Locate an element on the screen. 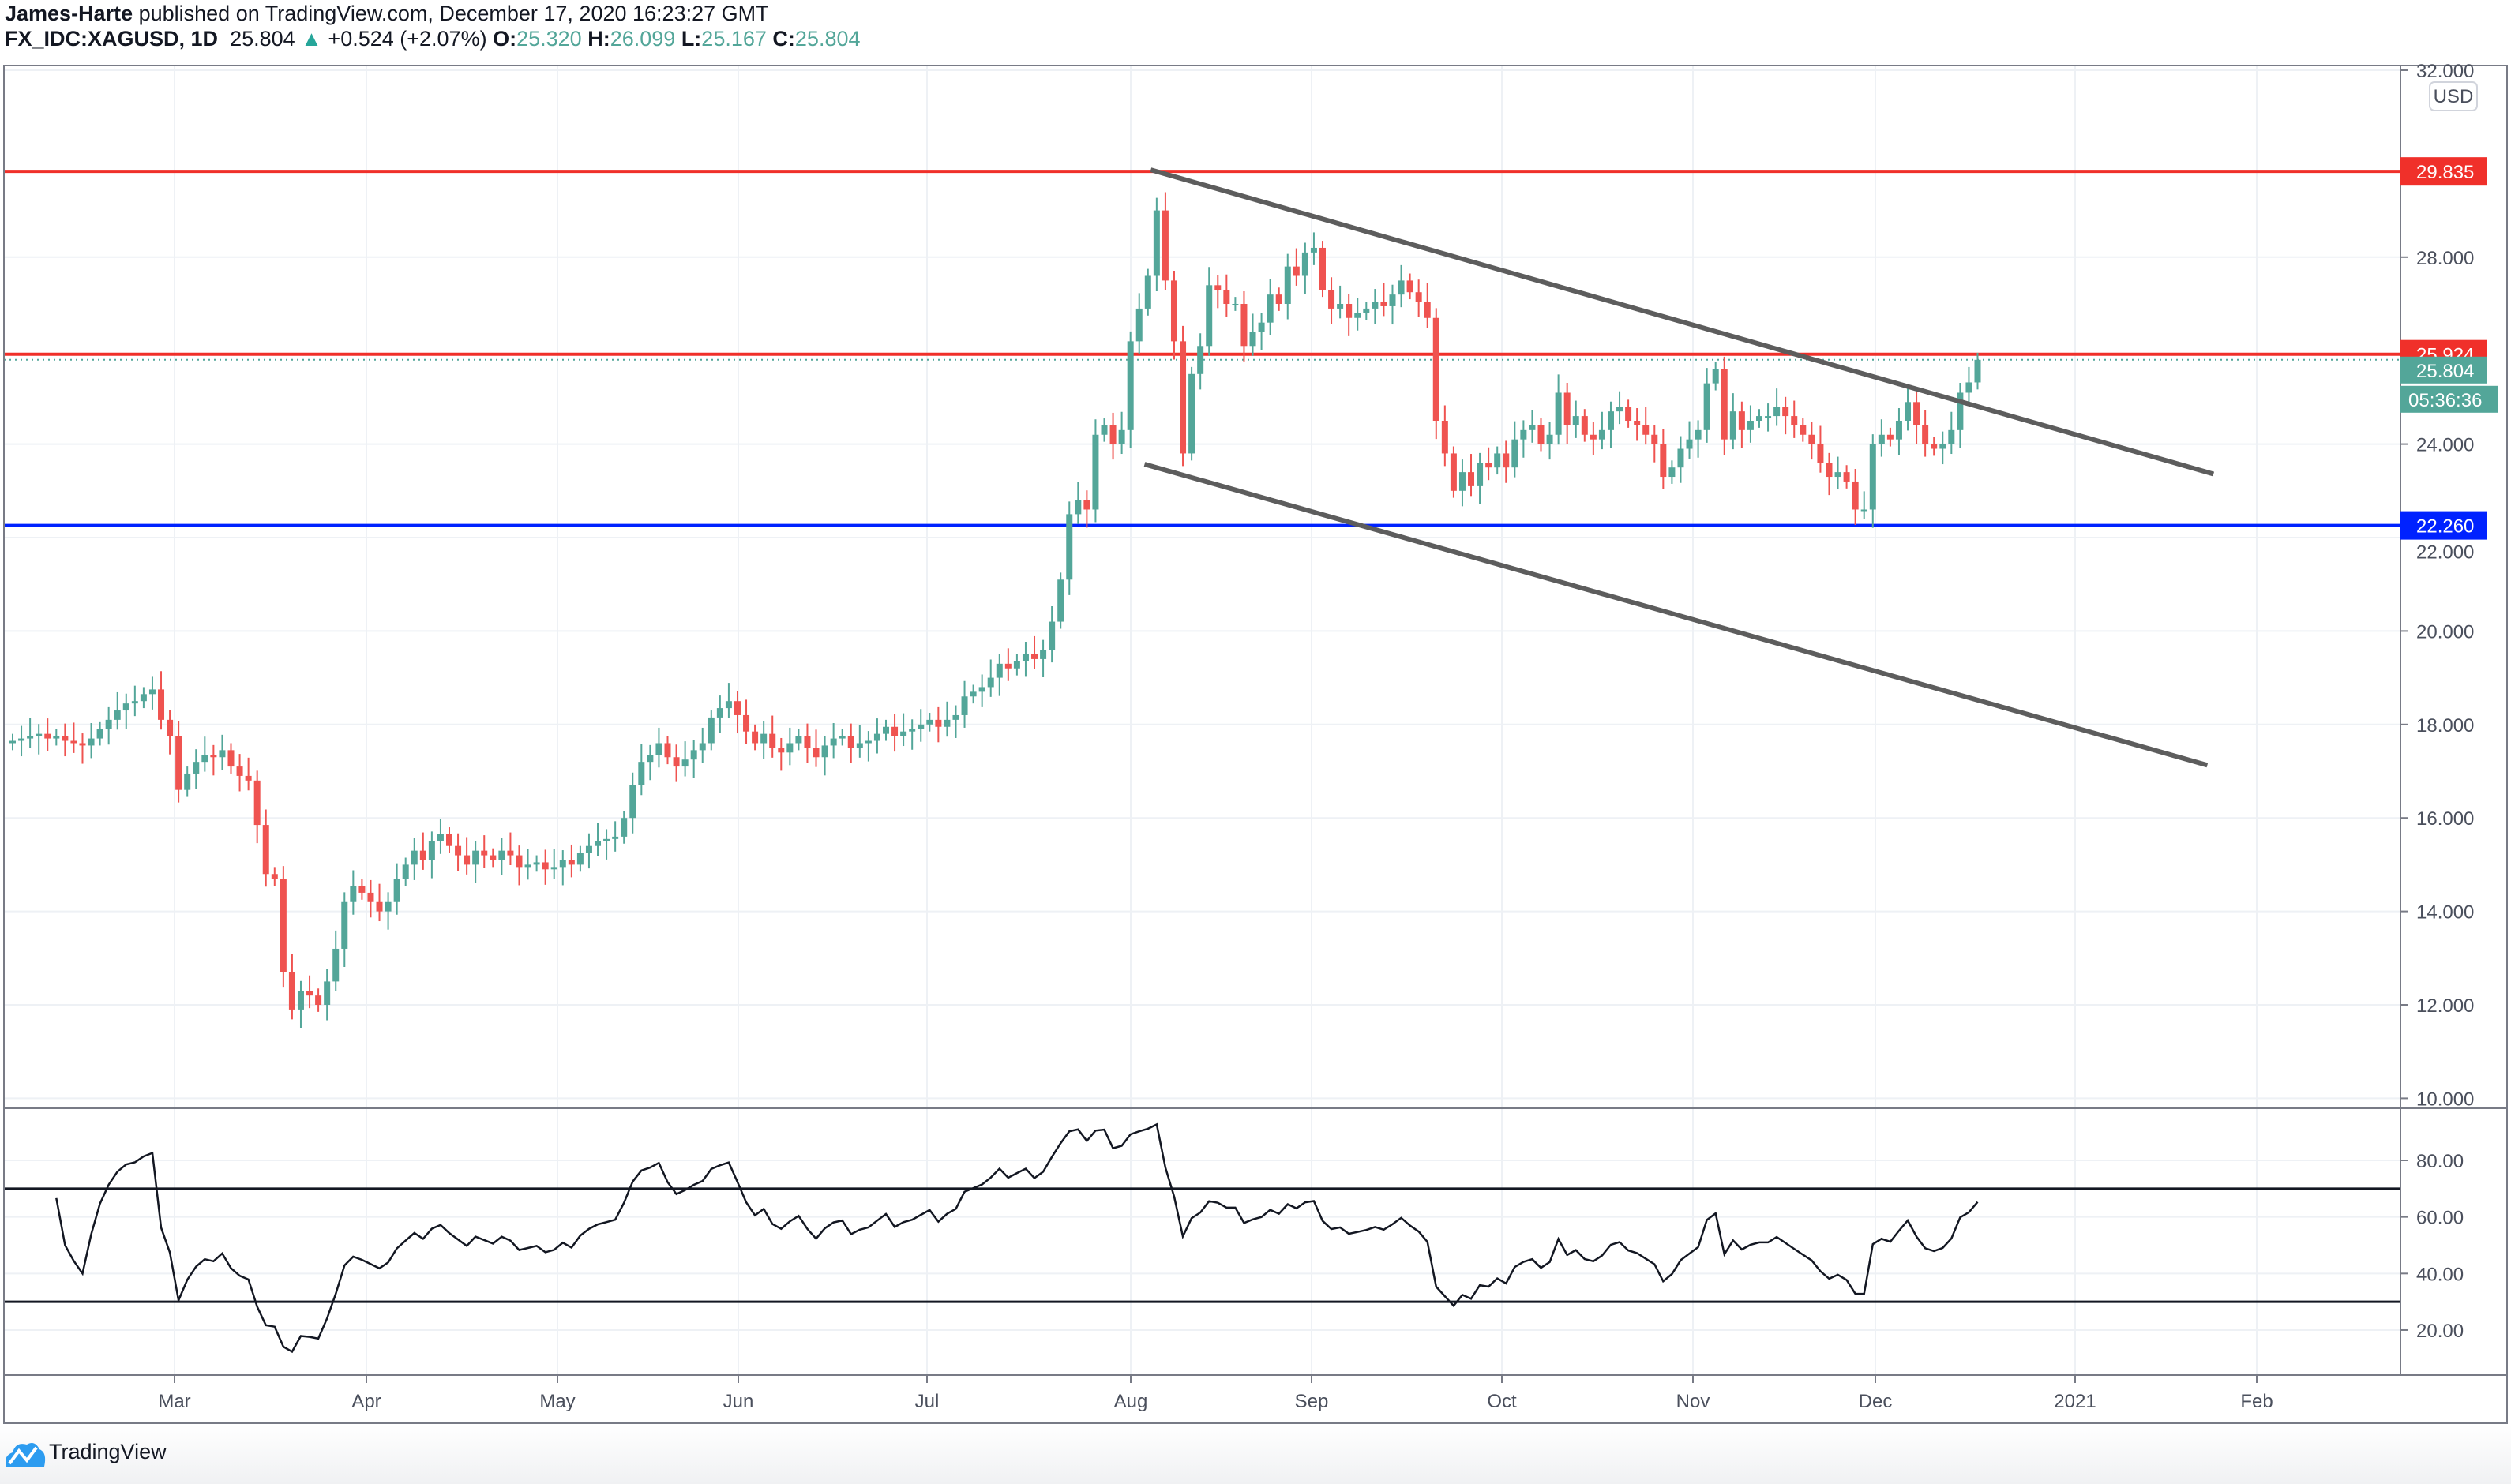  price-tick-label: 20.000 is located at coordinates (2445, 632).